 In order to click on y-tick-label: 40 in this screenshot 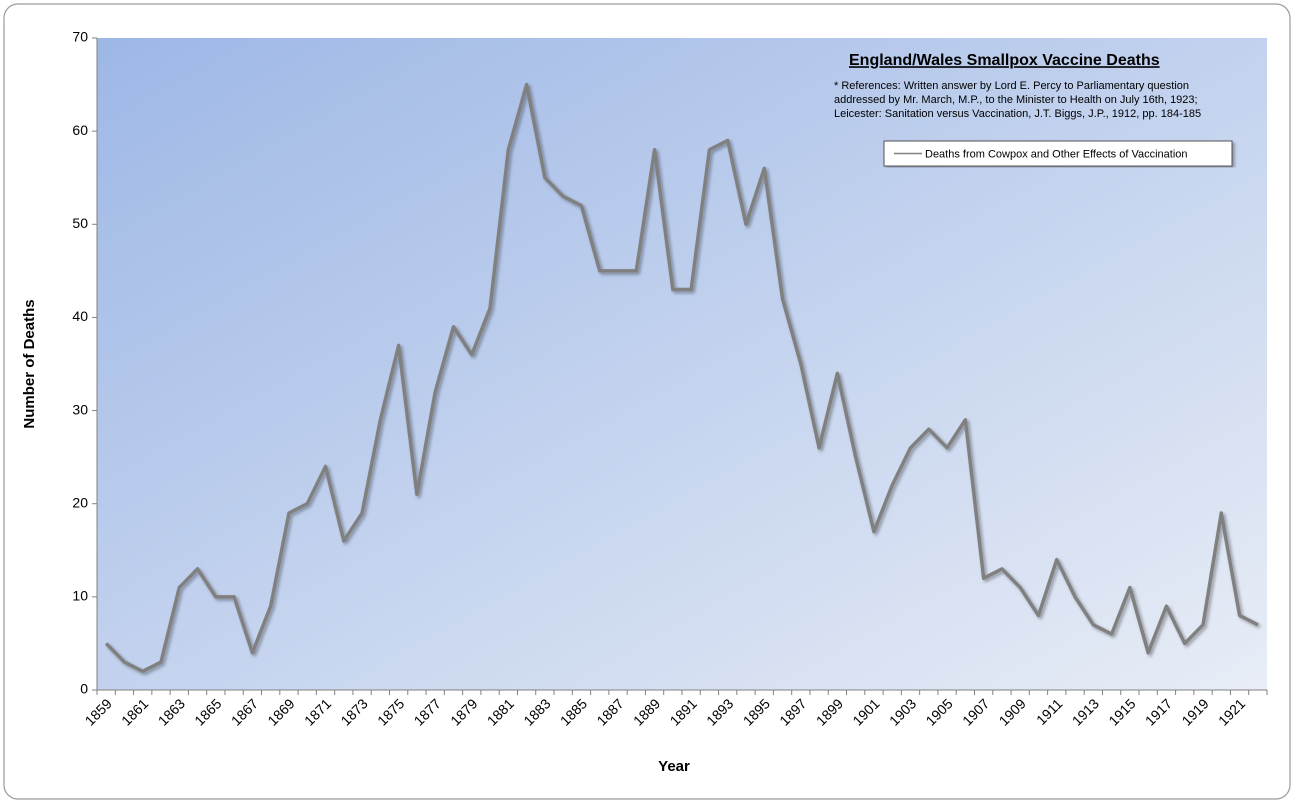, I will do `click(80, 316)`.